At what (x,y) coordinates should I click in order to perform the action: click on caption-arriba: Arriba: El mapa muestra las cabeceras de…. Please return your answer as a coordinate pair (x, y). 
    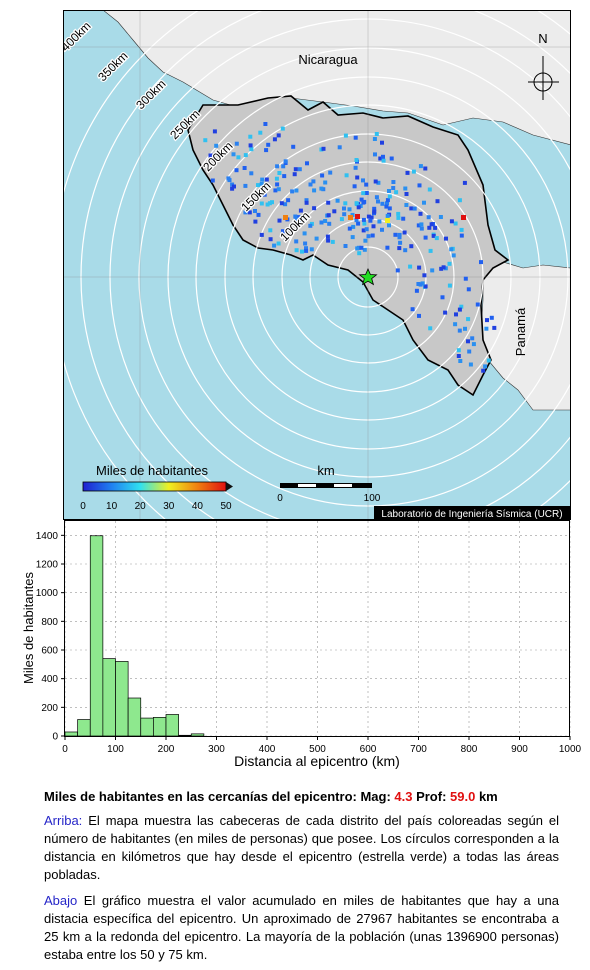
    Looking at the image, I should click on (301, 848).